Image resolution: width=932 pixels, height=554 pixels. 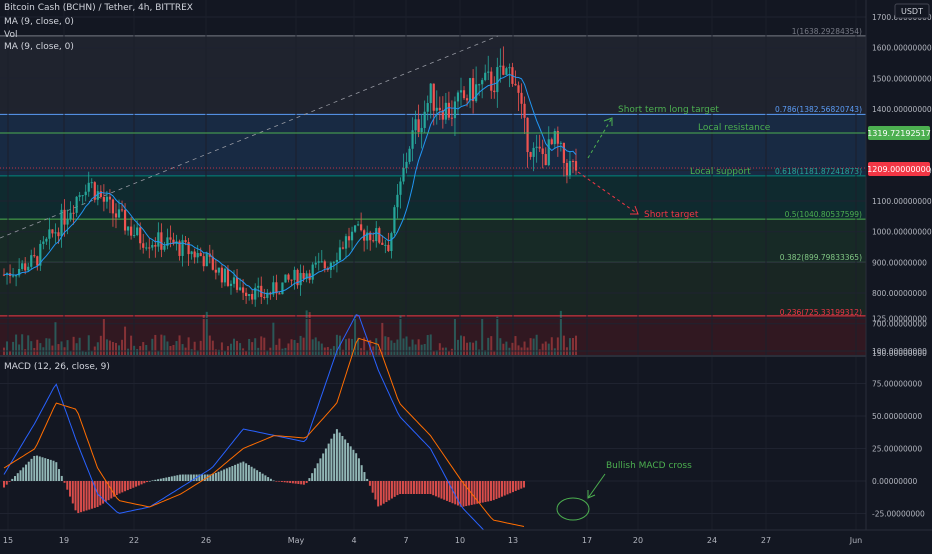 What do you see at coordinates (899, 169) in the screenshot?
I see `current-price-badge` at bounding box center [899, 169].